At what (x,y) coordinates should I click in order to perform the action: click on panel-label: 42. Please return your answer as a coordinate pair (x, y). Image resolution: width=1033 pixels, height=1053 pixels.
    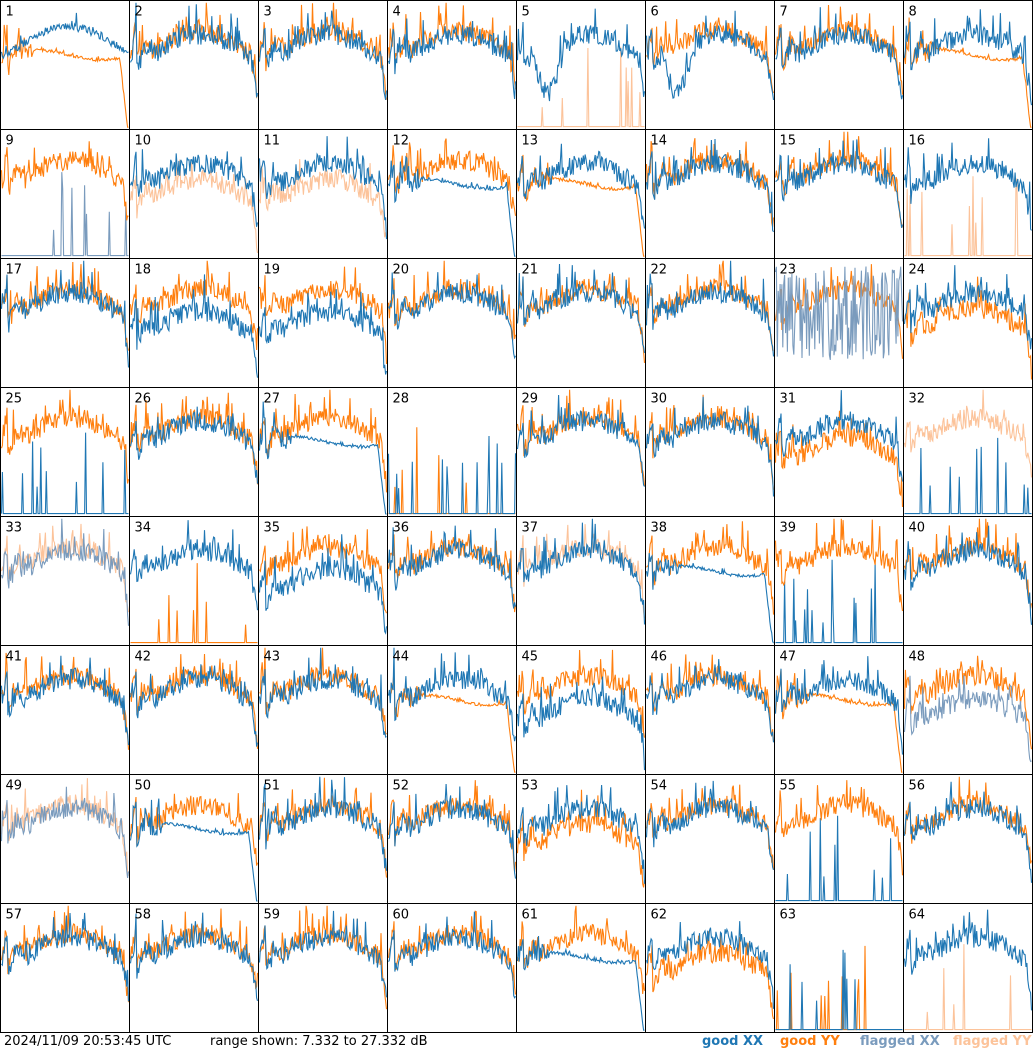
    Looking at the image, I should click on (143, 657).